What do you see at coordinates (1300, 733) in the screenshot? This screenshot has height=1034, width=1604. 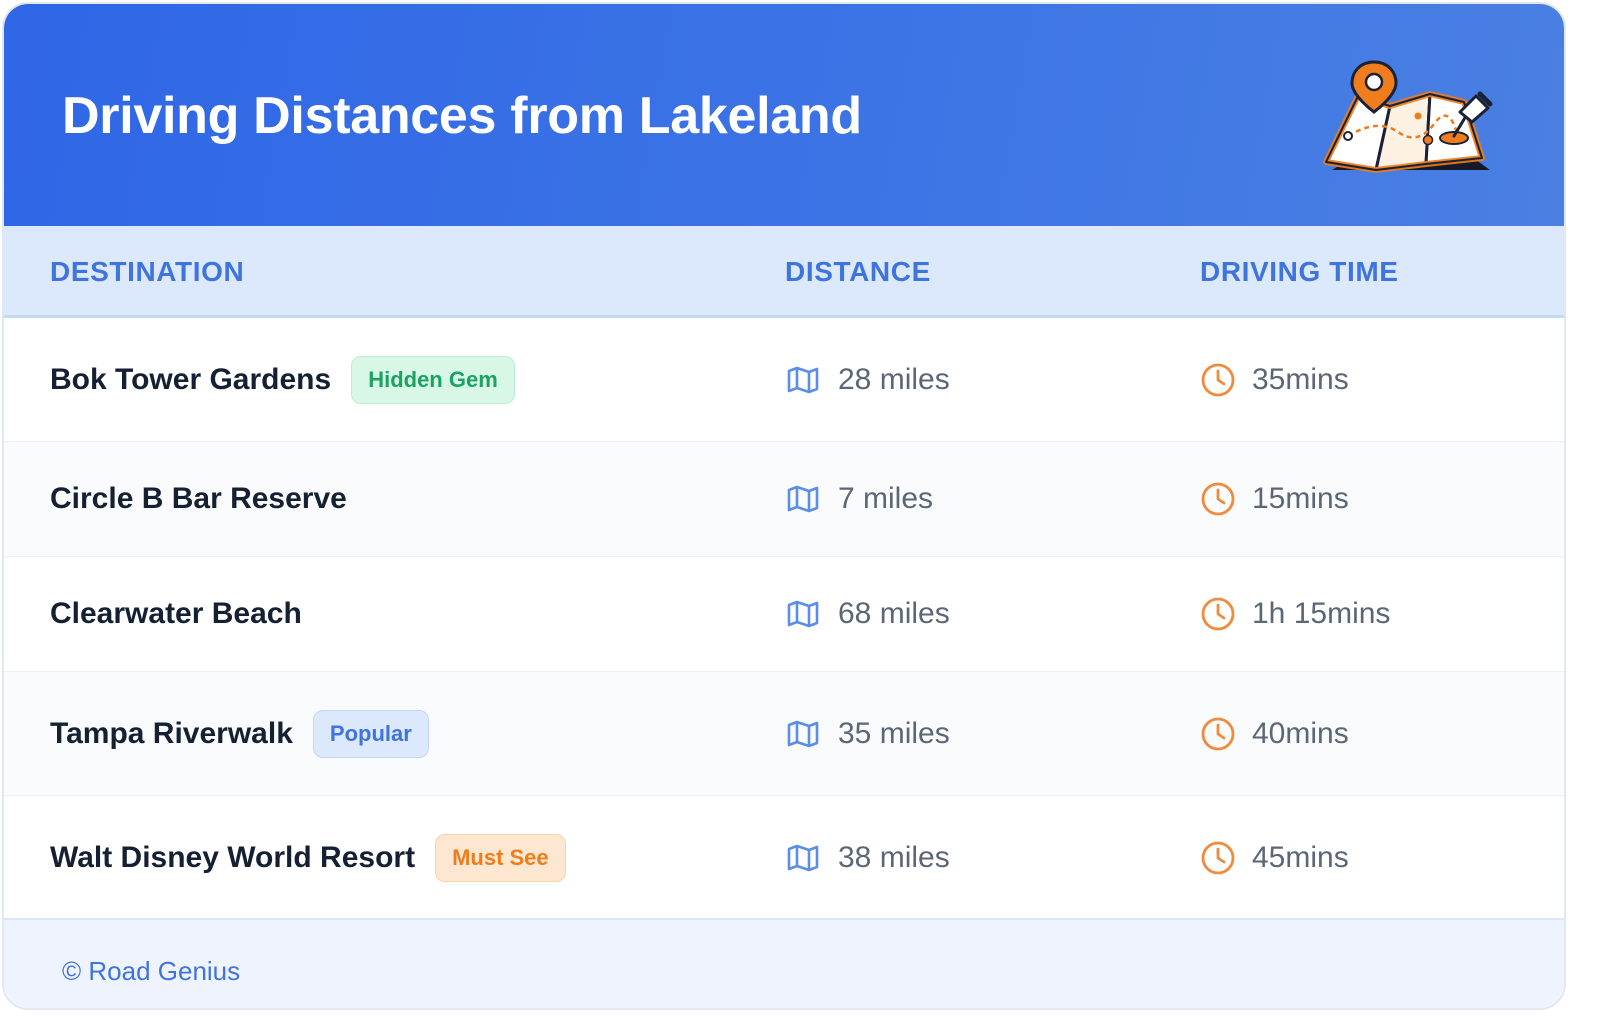 I see `driving-time-value: 40mins` at bounding box center [1300, 733].